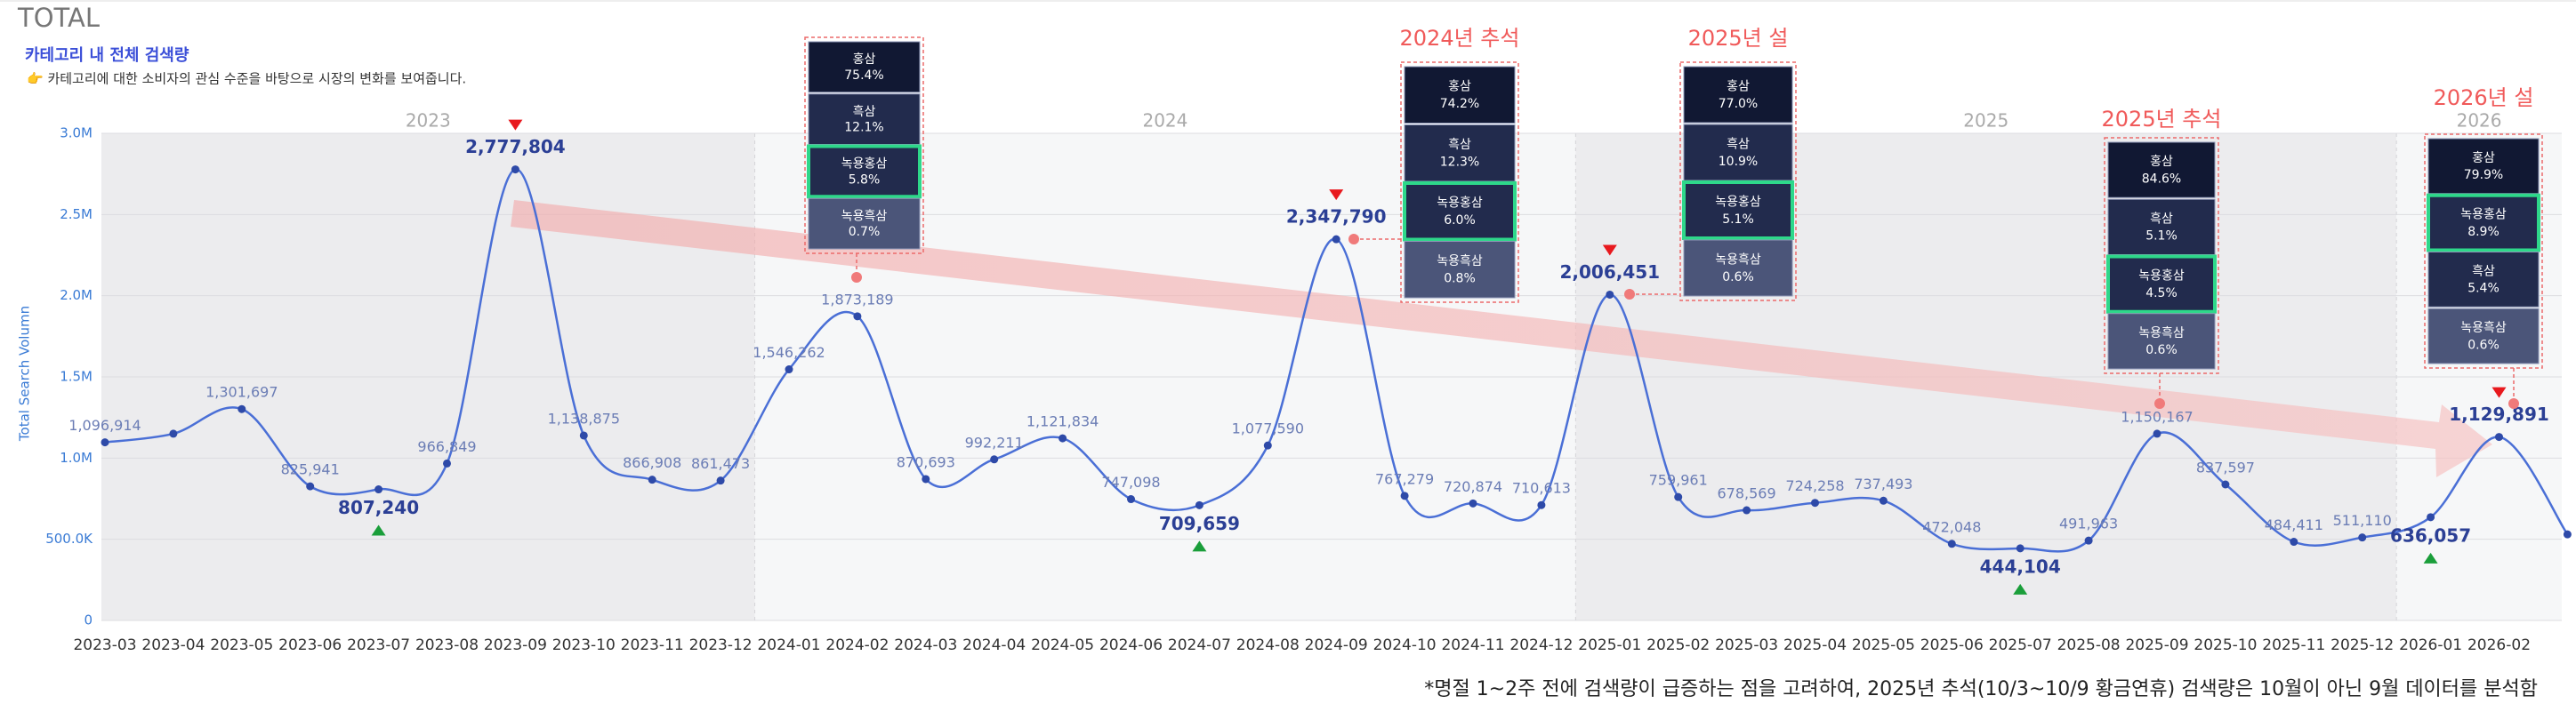 Image resolution: width=2576 pixels, height=720 pixels. What do you see at coordinates (721, 645) in the screenshot?
I see `x-tick-label: 2023-12` at bounding box center [721, 645].